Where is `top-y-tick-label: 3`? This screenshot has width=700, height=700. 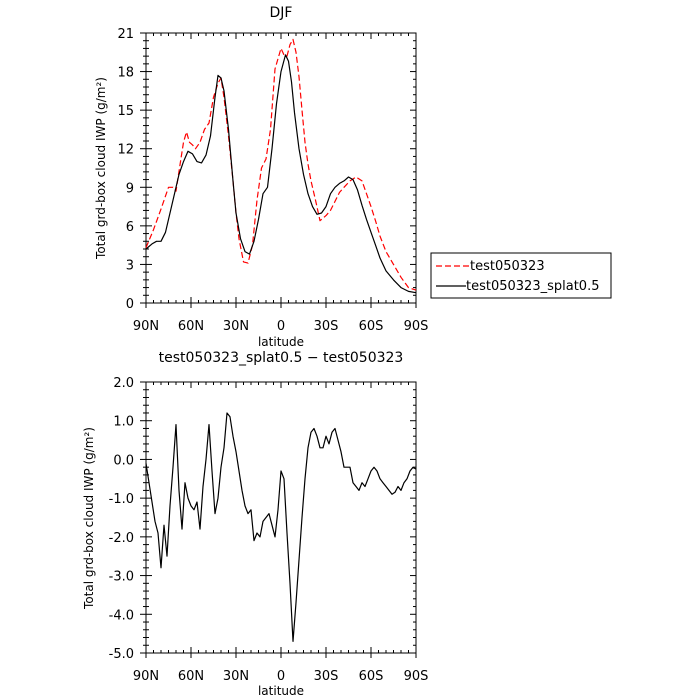 top-y-tick-label: 3 is located at coordinates (130, 265).